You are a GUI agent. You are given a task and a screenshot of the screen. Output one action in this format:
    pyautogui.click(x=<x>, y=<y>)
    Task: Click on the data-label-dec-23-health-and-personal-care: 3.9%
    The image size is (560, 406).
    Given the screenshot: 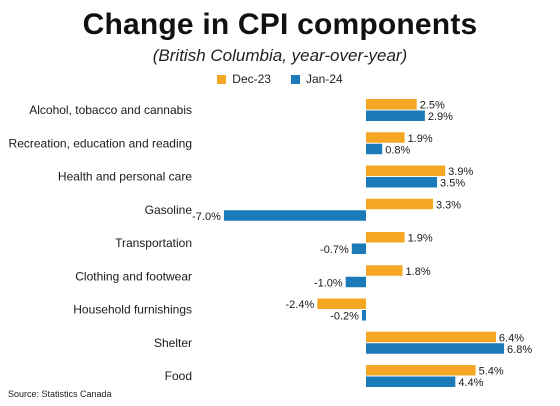 What is the action you would take?
    pyautogui.click(x=460, y=172)
    